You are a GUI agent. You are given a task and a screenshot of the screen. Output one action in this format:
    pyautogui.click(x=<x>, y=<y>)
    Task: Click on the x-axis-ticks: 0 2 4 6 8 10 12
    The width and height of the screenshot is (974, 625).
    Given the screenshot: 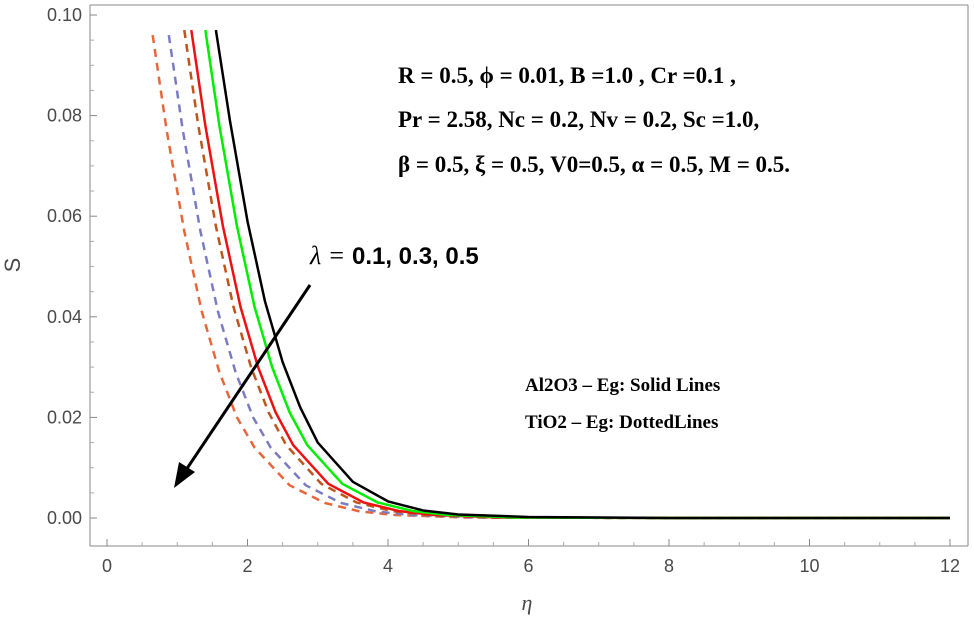 What is the action you would take?
    pyautogui.click(x=531, y=557)
    